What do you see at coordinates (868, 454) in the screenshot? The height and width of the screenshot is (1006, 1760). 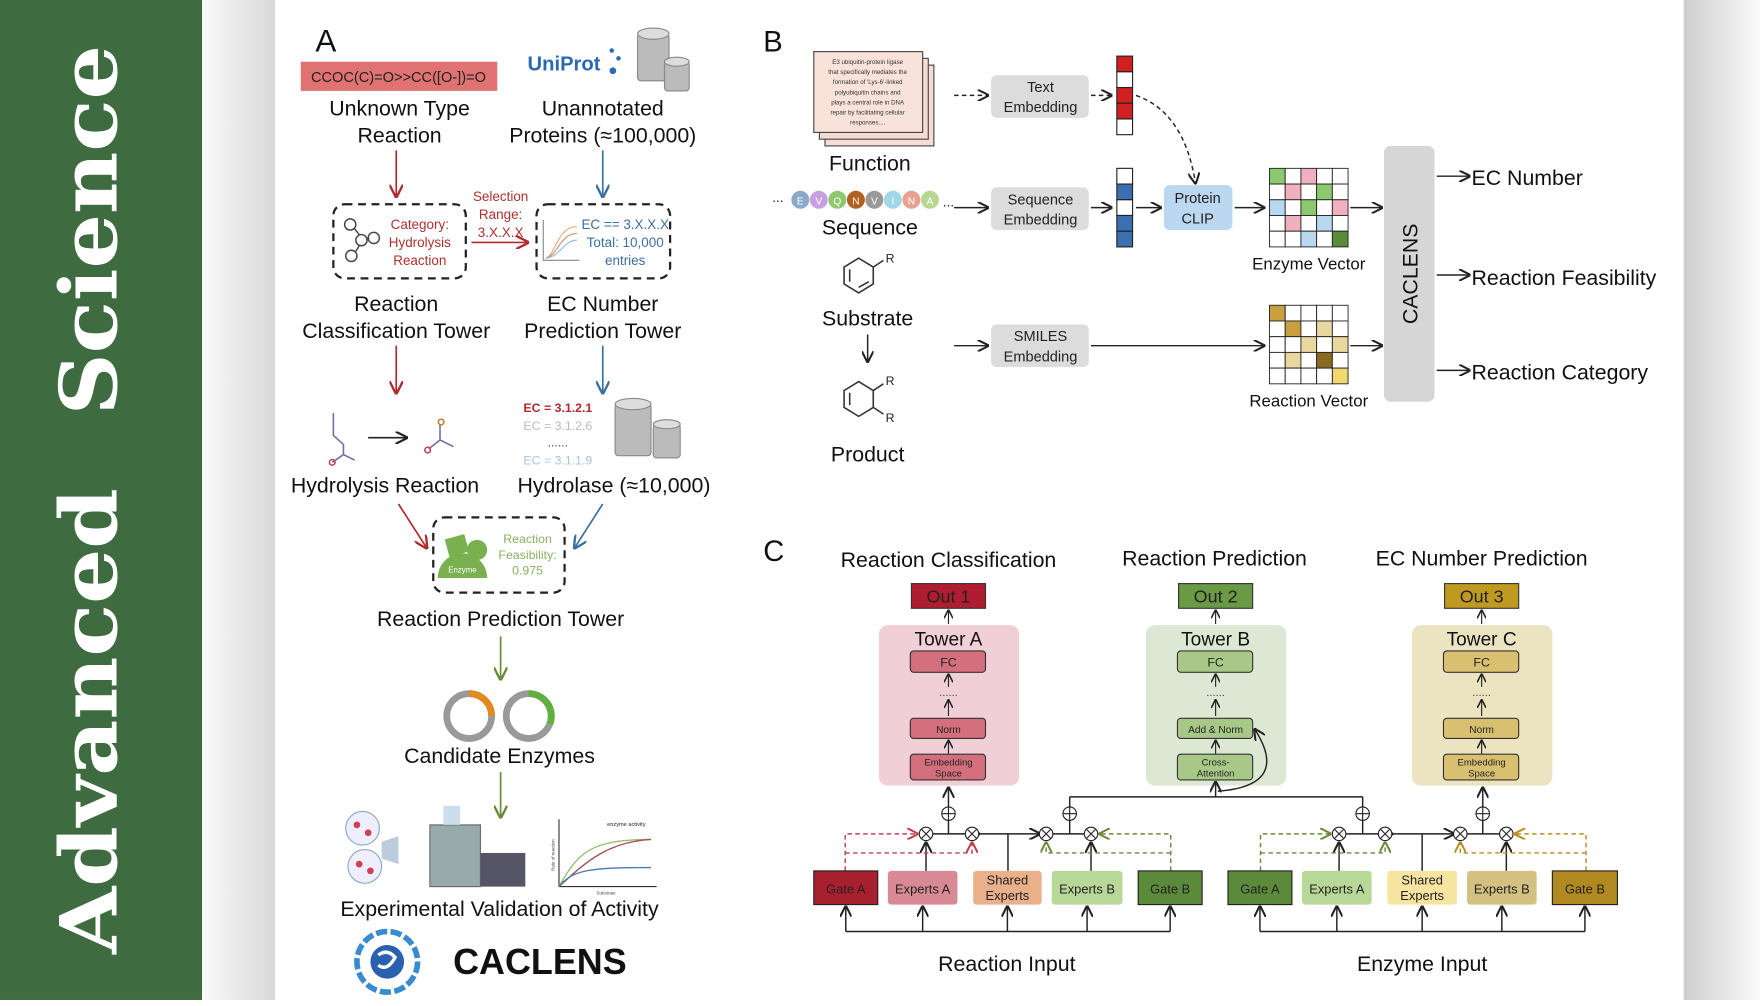 I see `product-label: Product` at bounding box center [868, 454].